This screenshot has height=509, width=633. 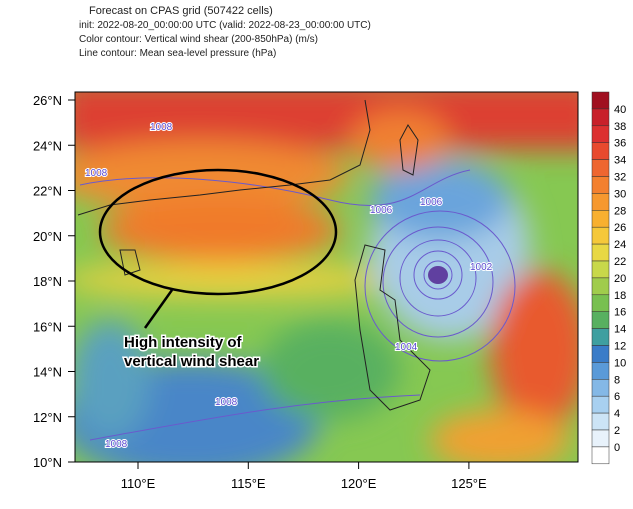 I want to click on colorbar-label: 12, so click(x=620, y=347).